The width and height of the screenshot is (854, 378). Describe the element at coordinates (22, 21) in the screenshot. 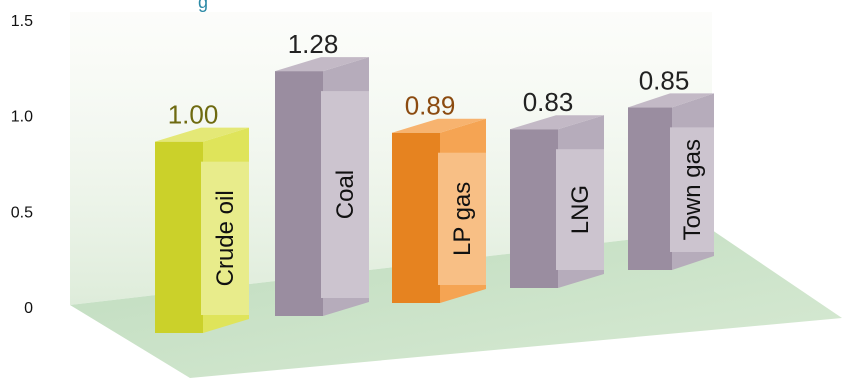

I see `y-tick-label: 1.5` at that location.